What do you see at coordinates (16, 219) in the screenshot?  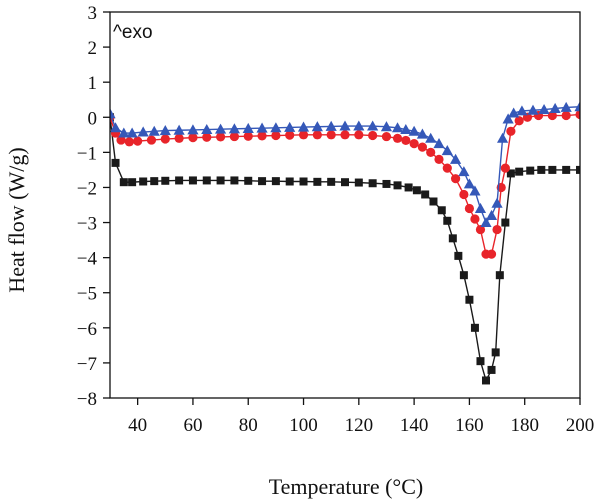 I see `y-axis-title: Heat flow (W/g)` at bounding box center [16, 219].